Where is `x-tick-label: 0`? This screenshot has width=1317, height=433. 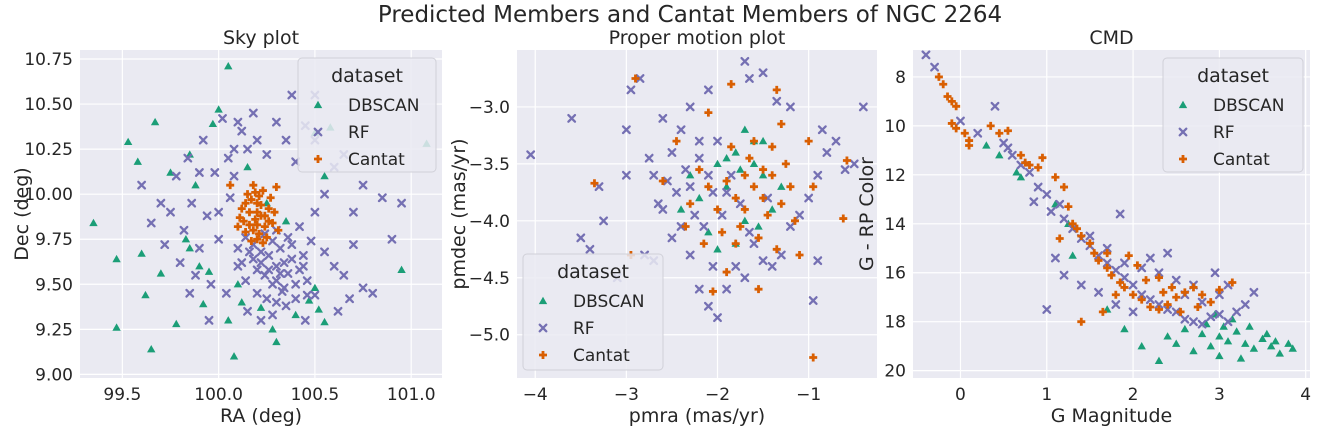 x-tick-label: 0 is located at coordinates (960, 395).